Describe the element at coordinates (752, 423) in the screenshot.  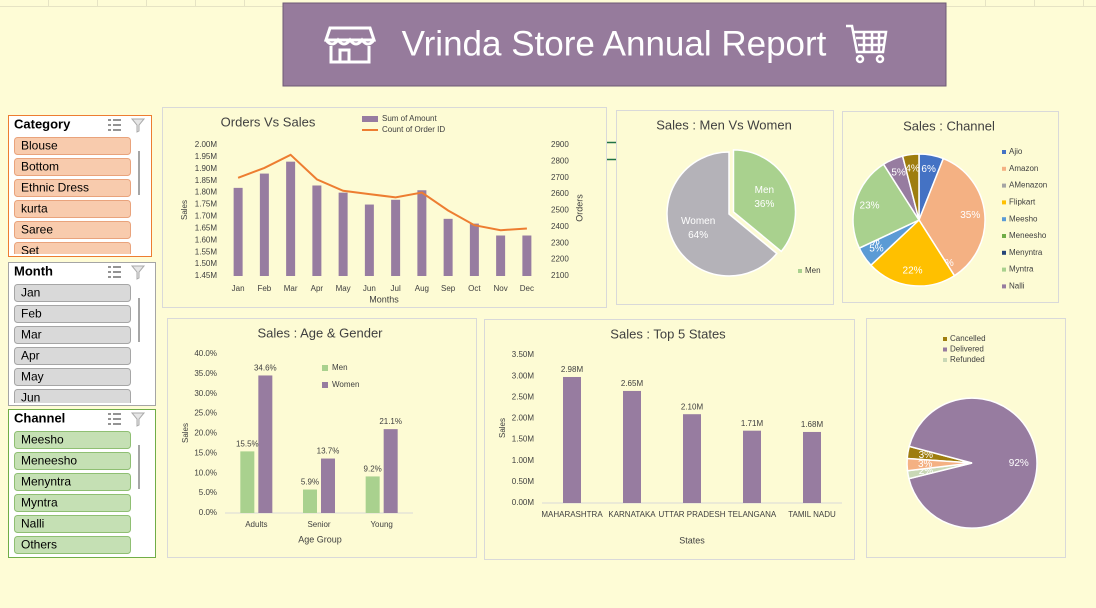
I see `data-label: 1.71M` at that location.